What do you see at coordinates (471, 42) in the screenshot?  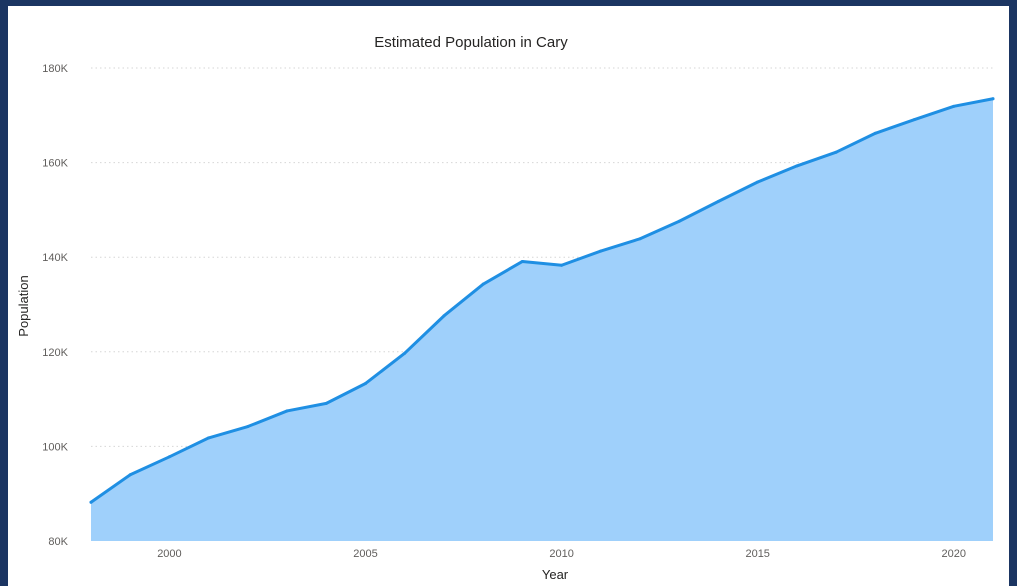 I see `chart-title: Estimated Population in Cary` at bounding box center [471, 42].